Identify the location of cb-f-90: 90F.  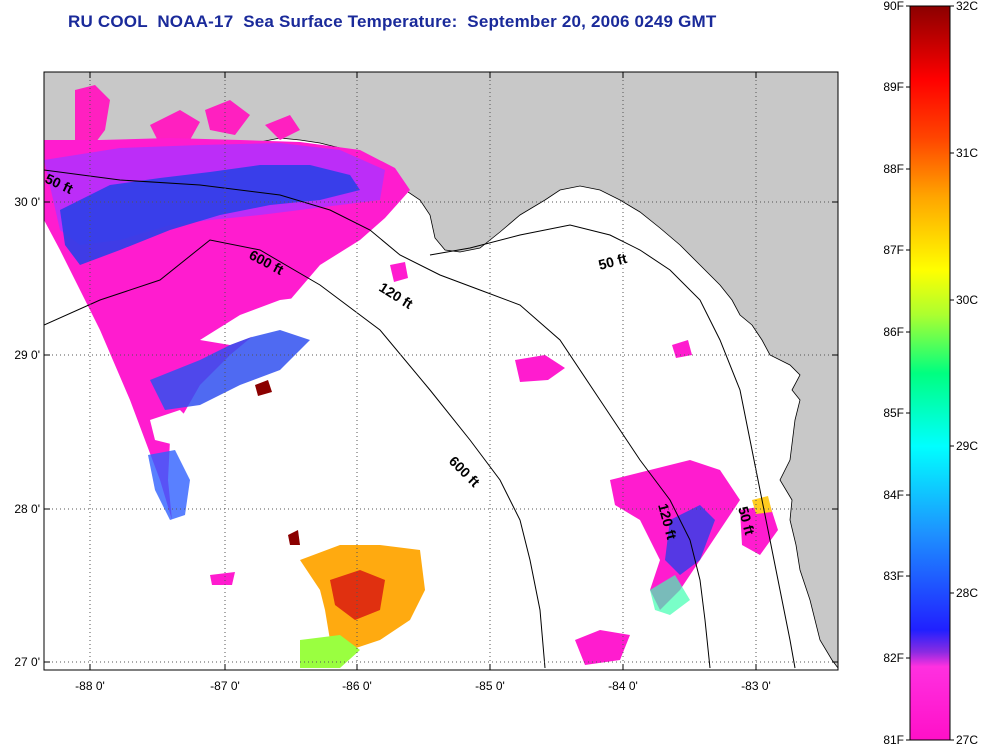
(893, 6).